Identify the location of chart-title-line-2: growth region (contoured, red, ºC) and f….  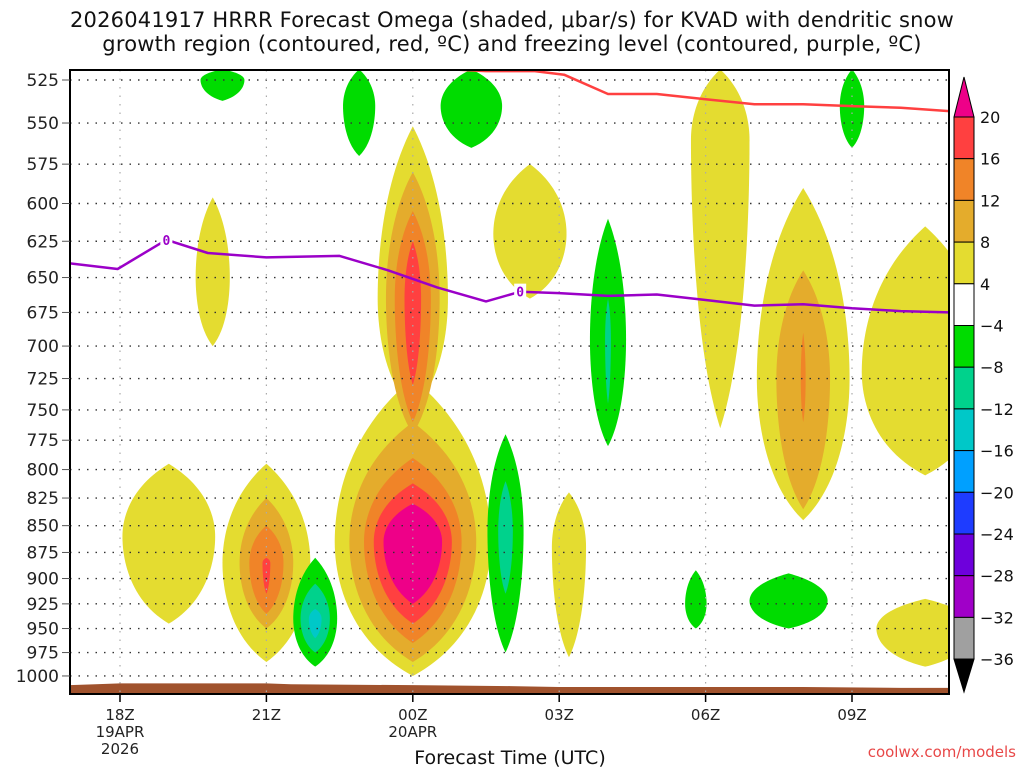
(512, 44).